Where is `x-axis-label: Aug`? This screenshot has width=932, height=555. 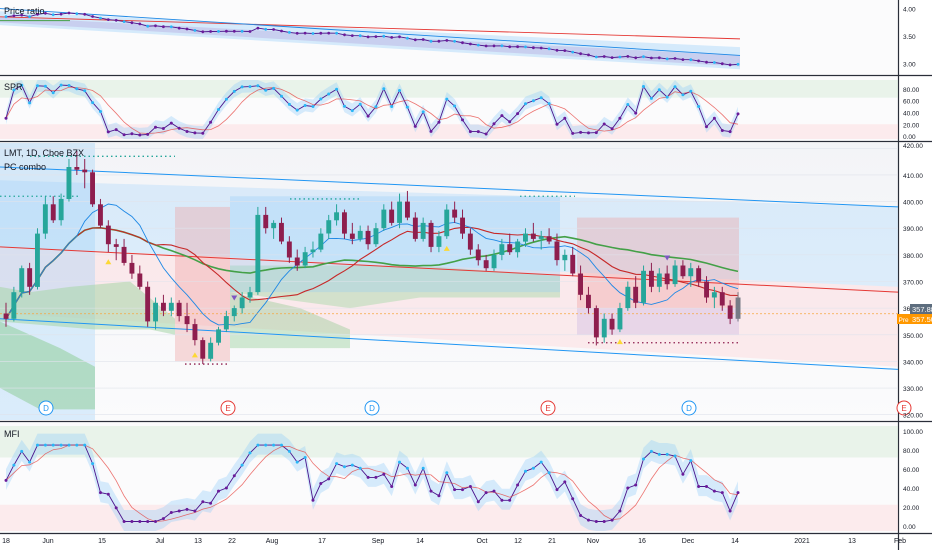
x-axis-label: Aug is located at coordinates (272, 541).